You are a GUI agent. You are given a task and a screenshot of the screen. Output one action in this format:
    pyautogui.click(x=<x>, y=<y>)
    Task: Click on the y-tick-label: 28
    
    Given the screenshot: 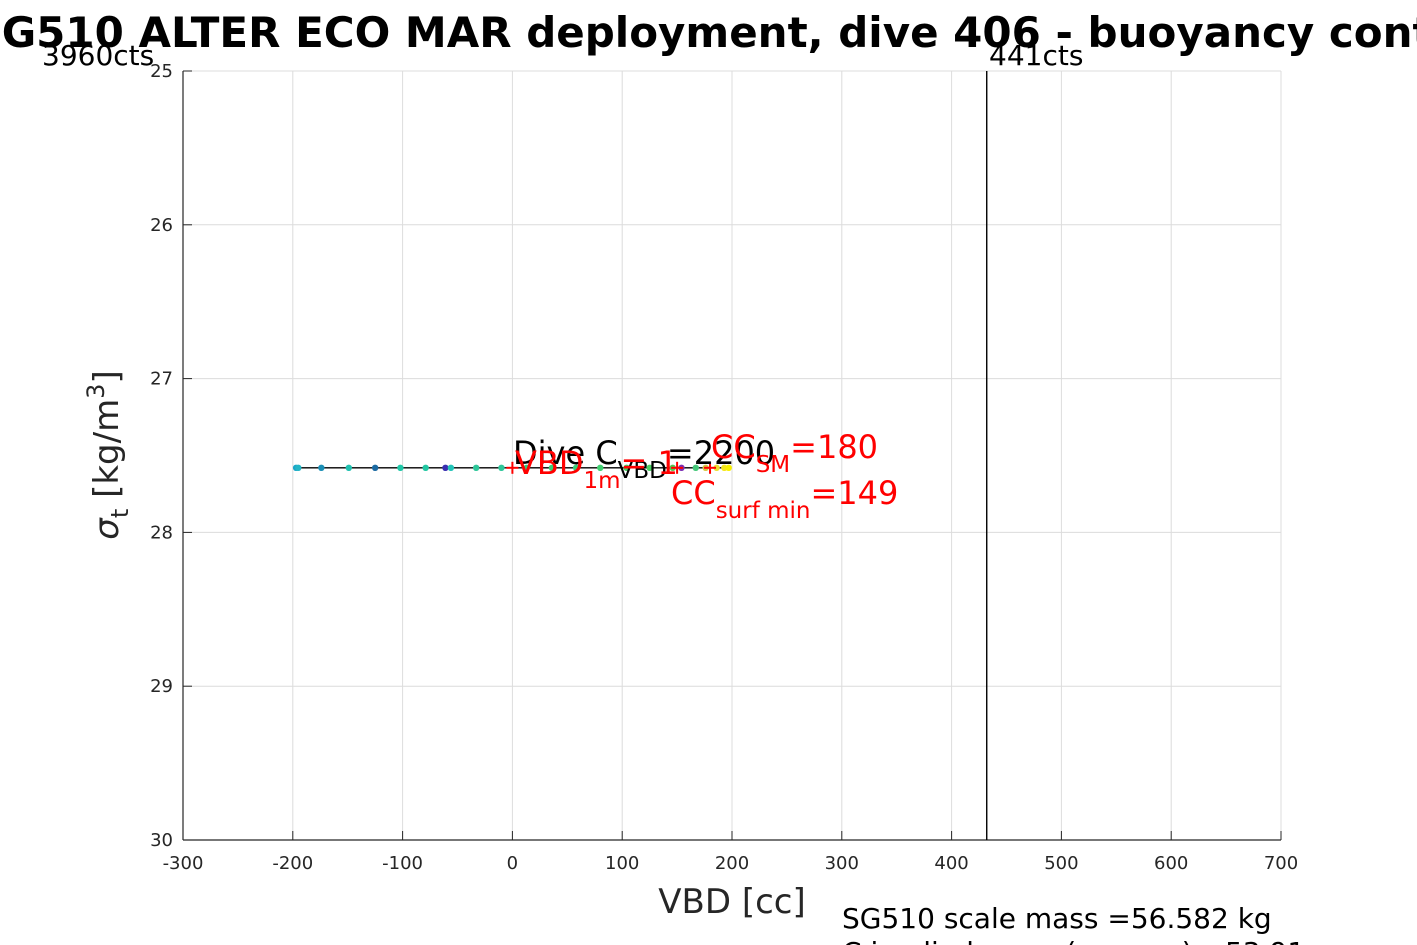 What is the action you would take?
    pyautogui.click(x=161, y=532)
    